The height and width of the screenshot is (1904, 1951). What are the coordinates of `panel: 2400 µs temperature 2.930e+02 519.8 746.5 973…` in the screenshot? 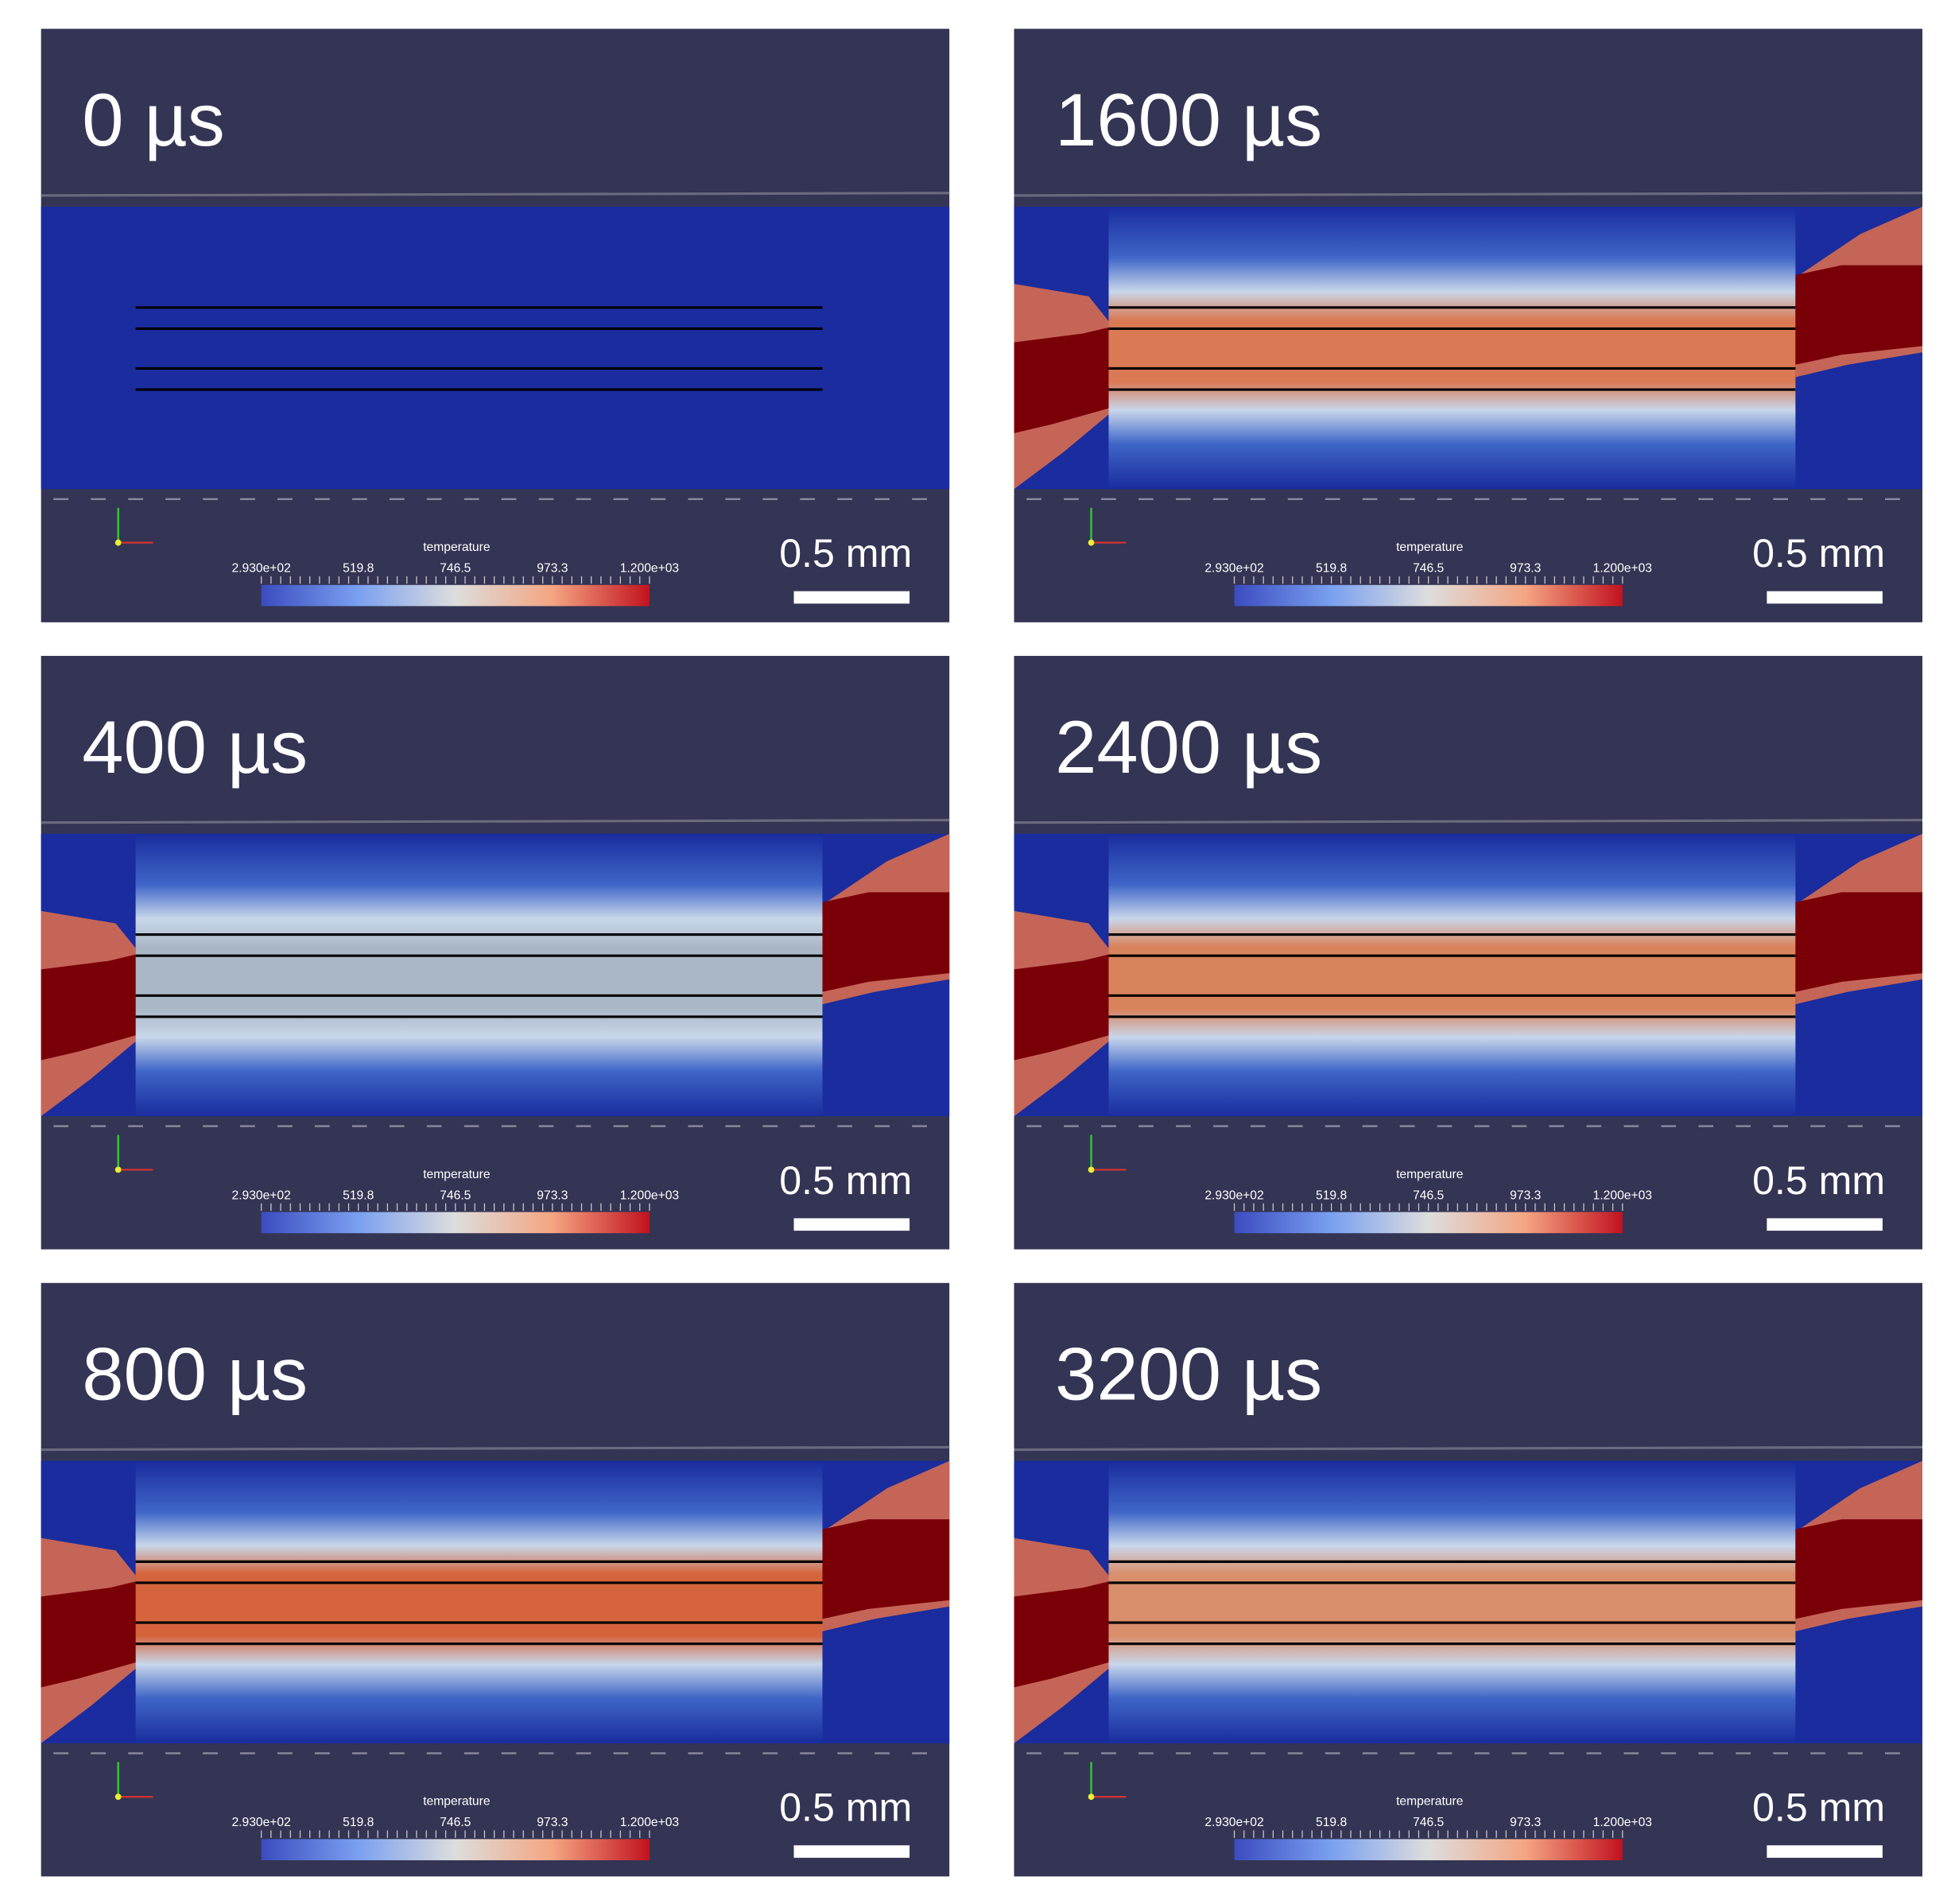 It's located at (1468, 953).